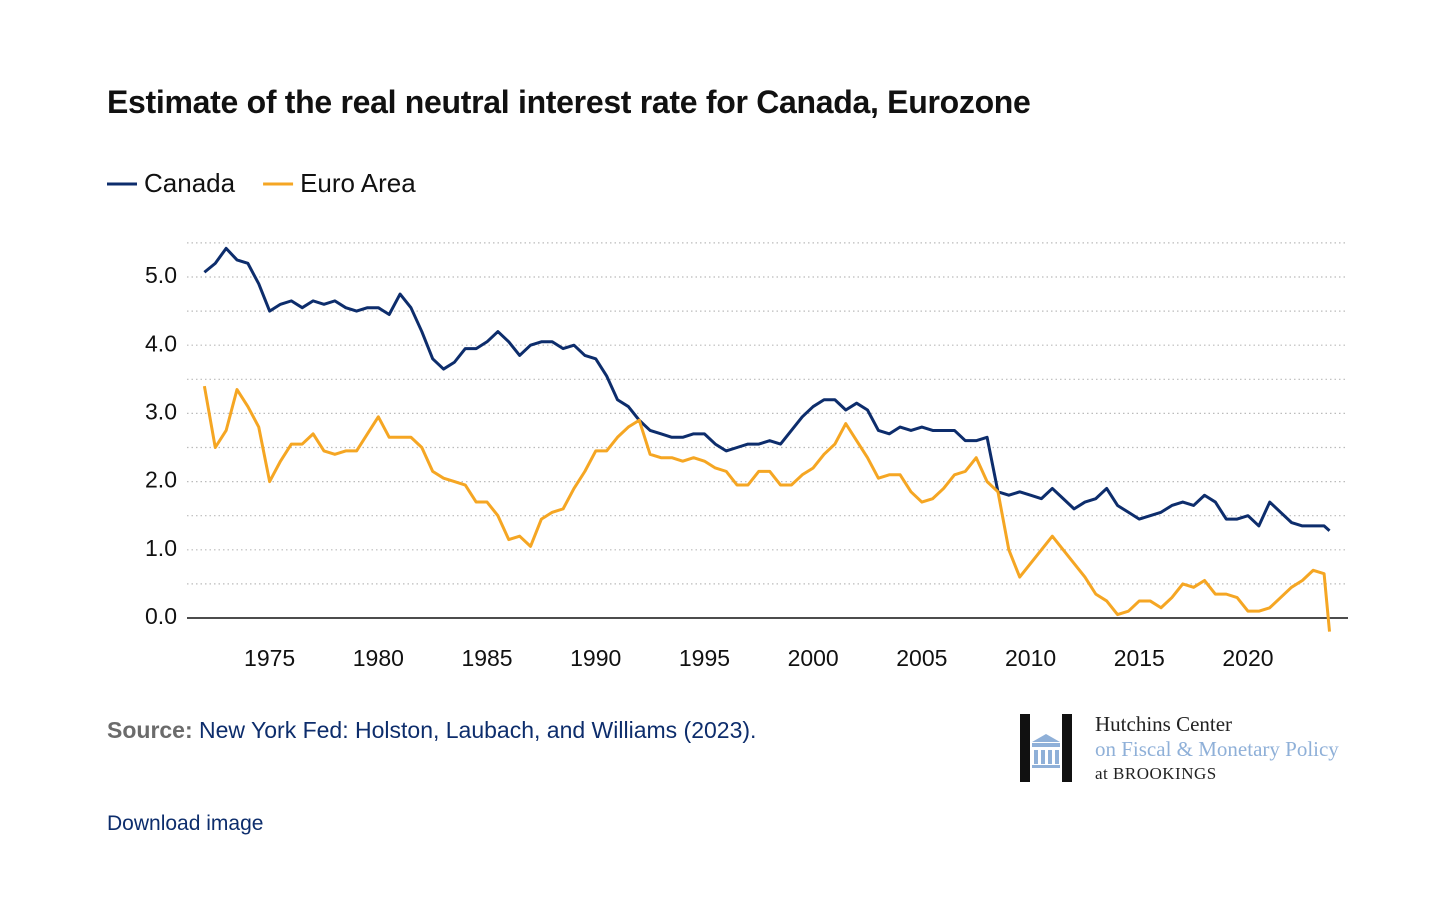  I want to click on x-tick-label: 1975, so click(269, 658).